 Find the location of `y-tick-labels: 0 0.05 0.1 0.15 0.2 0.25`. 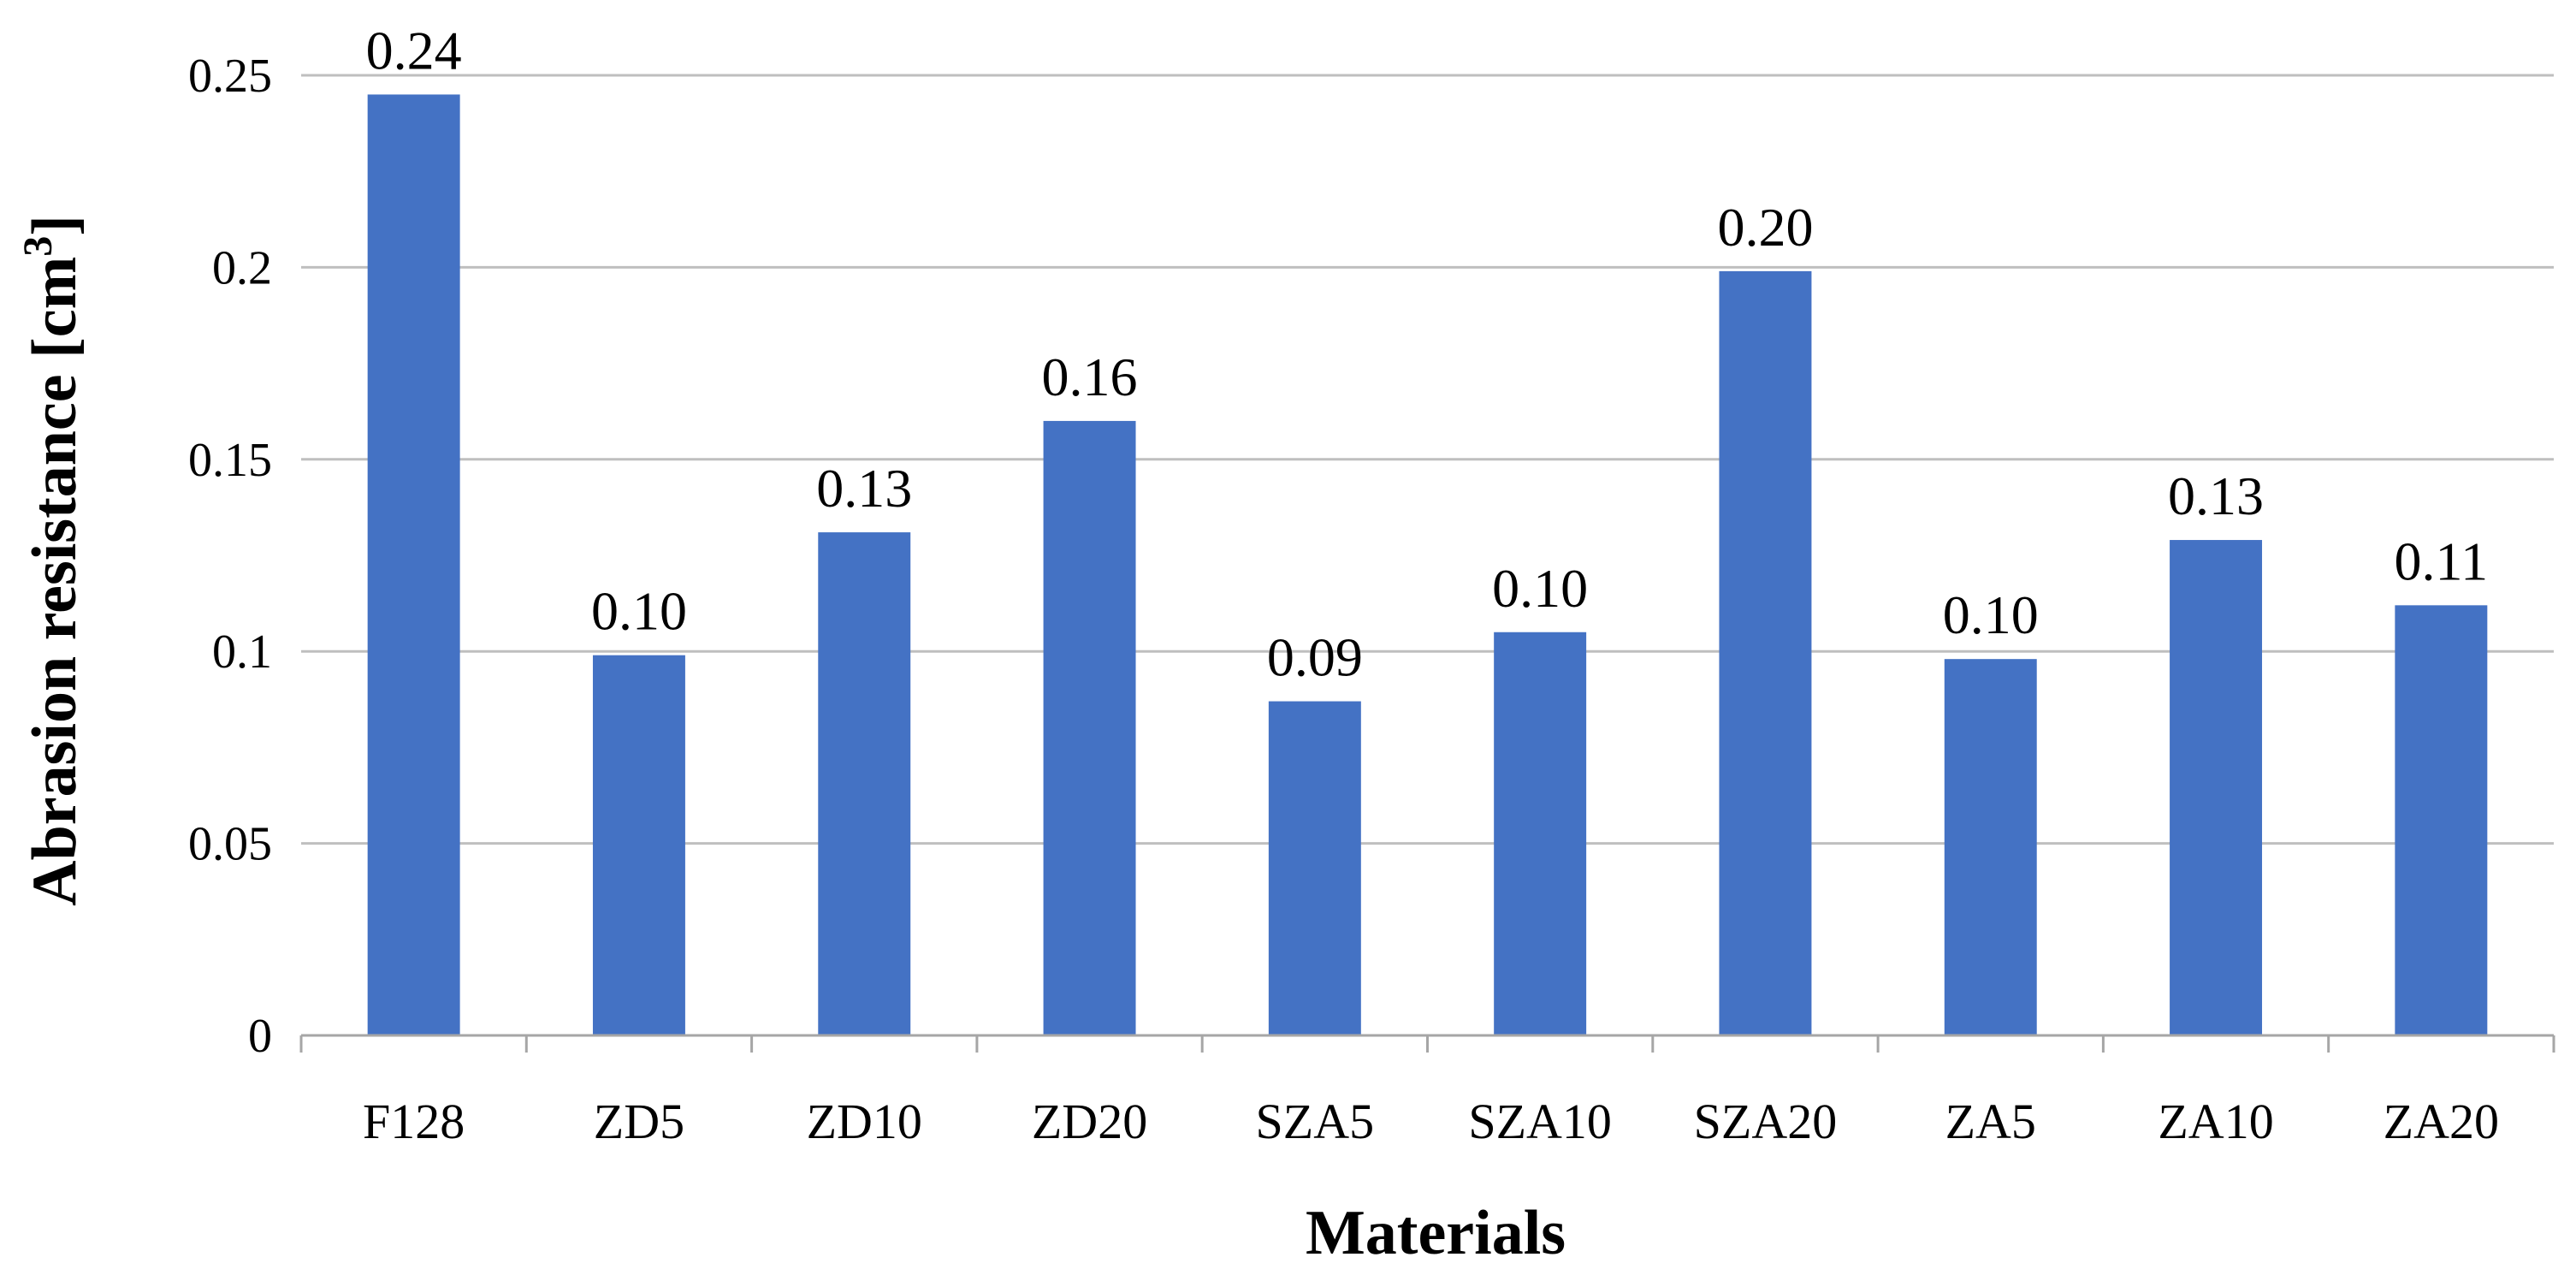

y-tick-labels: 0 0.05 0.1 0.15 0.2 0.25 is located at coordinates (230, 556).